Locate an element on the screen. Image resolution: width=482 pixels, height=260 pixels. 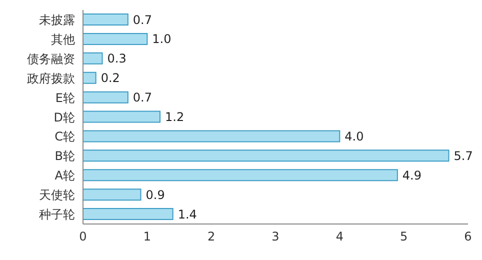
y-tick-label: D轮 is located at coordinates (64, 117).